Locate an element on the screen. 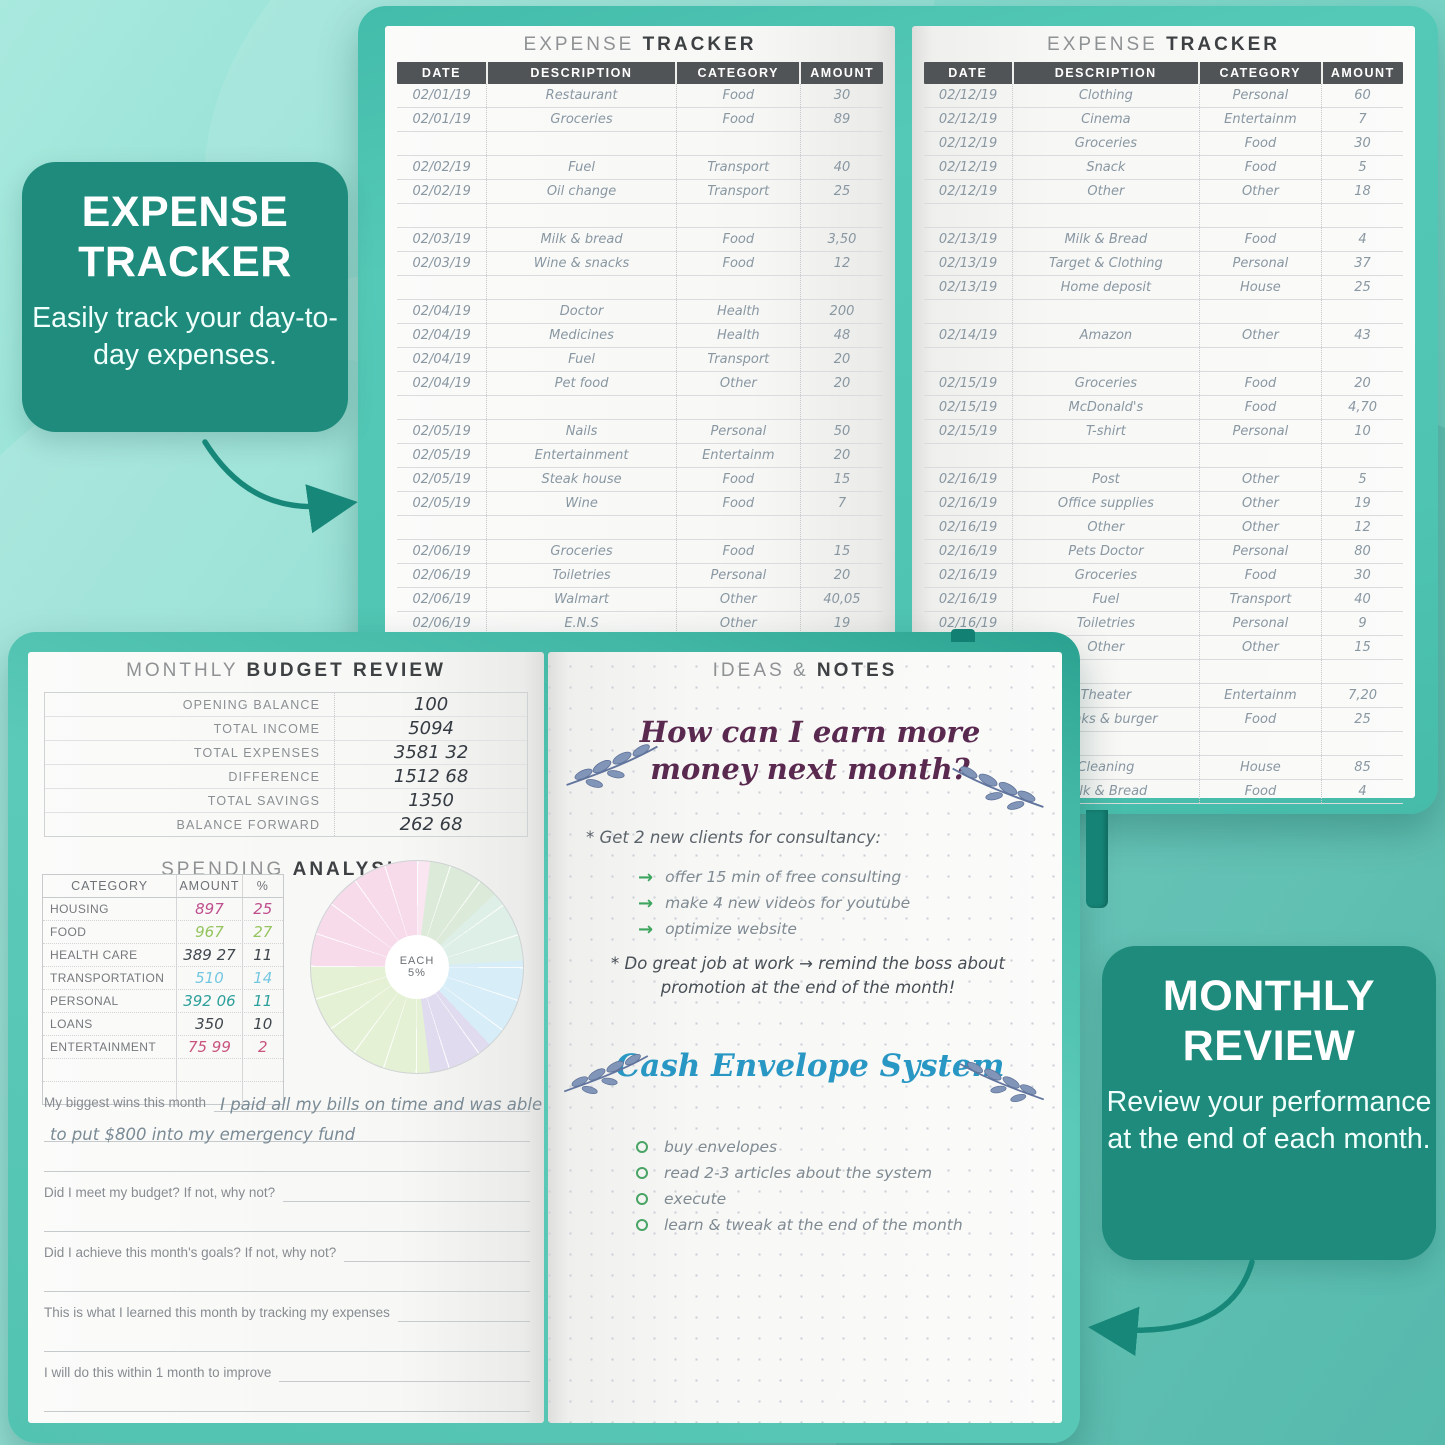  table-row: 02/05/19 Nails Personal 50 is located at coordinates (640, 432).